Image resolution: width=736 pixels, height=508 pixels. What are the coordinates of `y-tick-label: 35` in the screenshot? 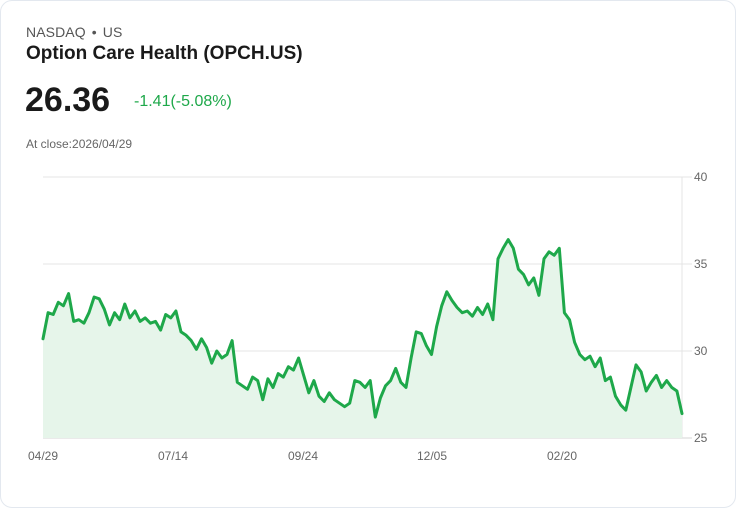 It's located at (701, 264).